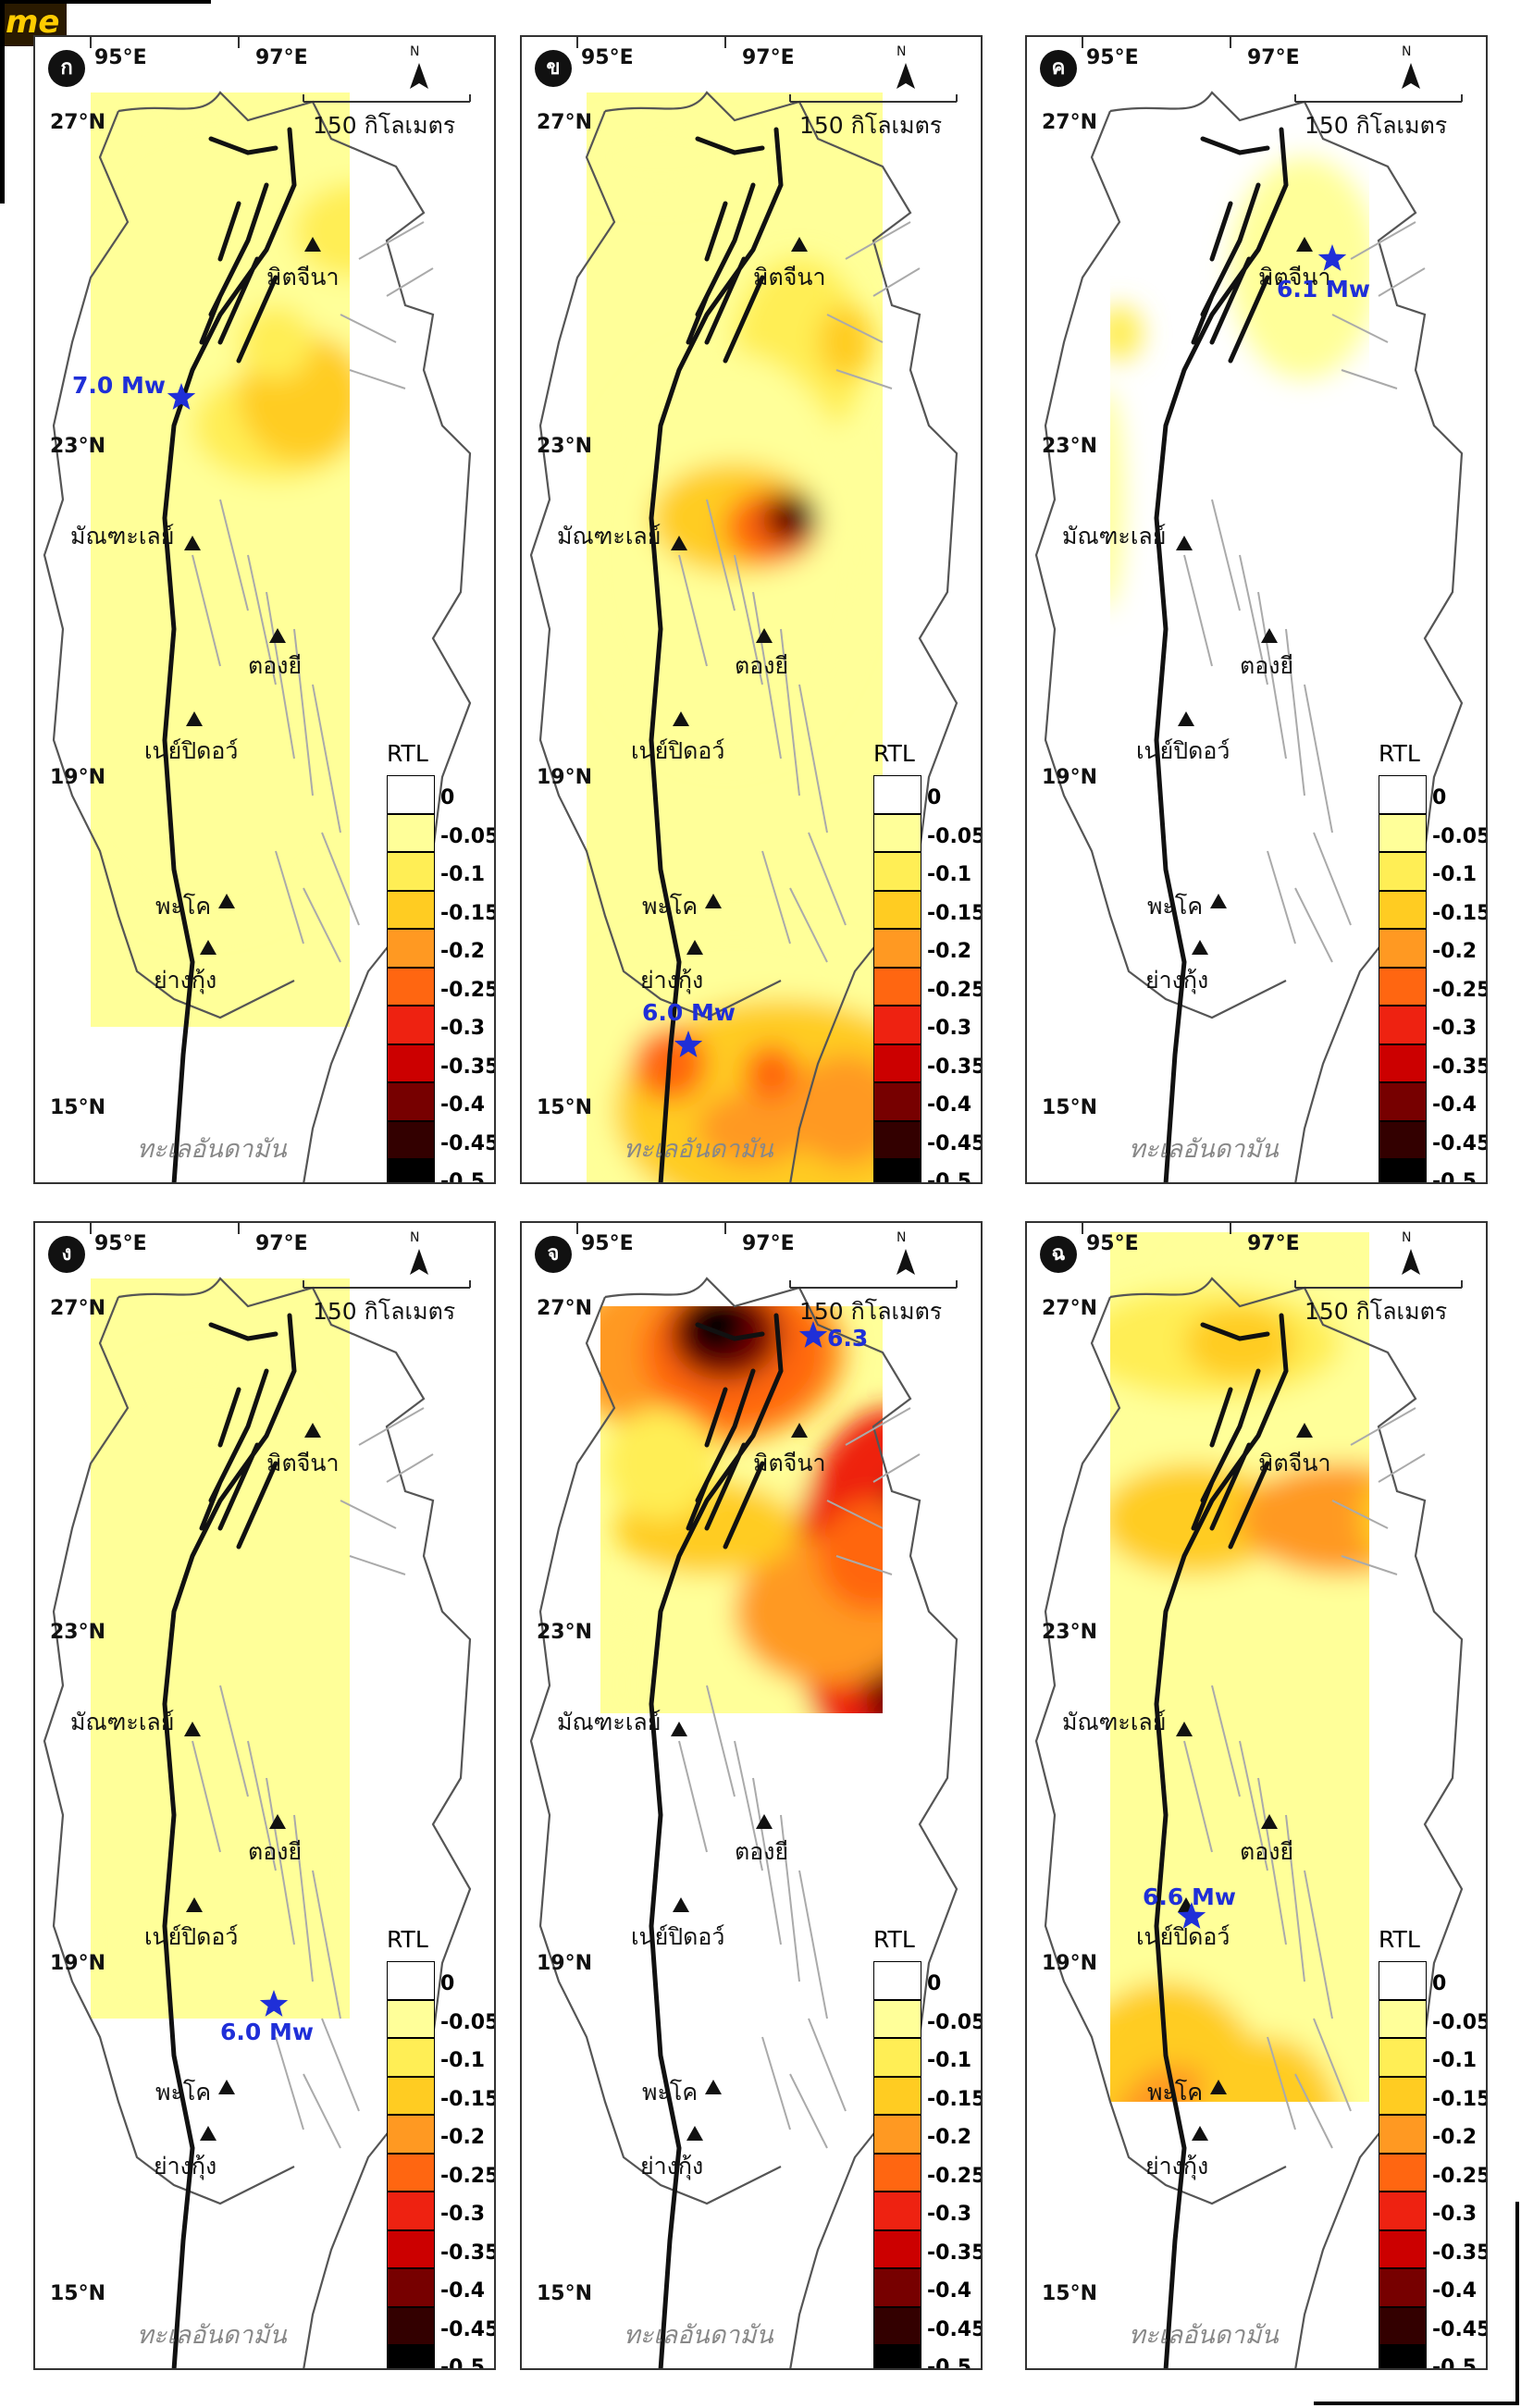 This screenshot has width=1521, height=2408. What do you see at coordinates (609, 536) in the screenshot?
I see `city-mandalay: มัณฑะเลย์` at bounding box center [609, 536].